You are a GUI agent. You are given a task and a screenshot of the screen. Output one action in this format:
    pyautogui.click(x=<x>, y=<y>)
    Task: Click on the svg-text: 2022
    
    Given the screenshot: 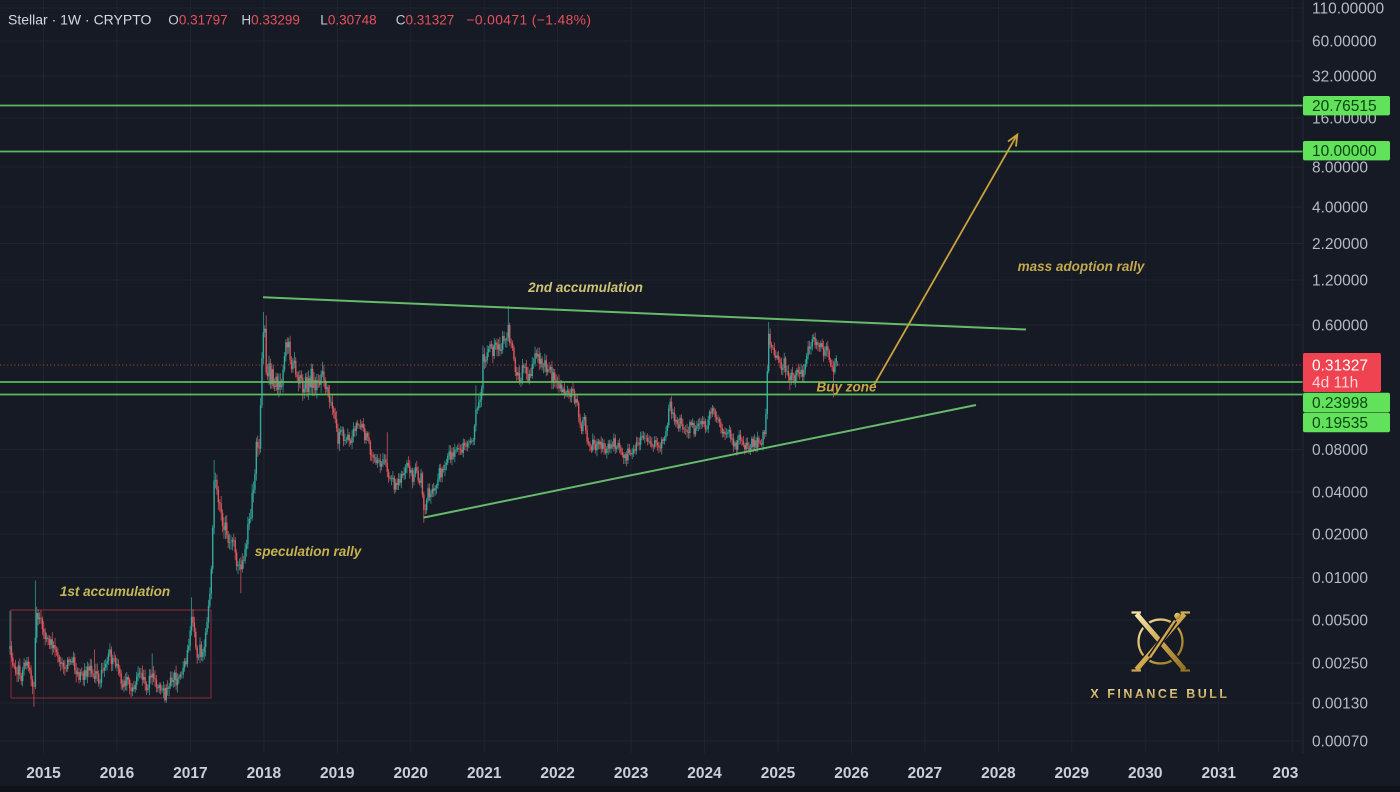 What is the action you would take?
    pyautogui.click(x=557, y=773)
    